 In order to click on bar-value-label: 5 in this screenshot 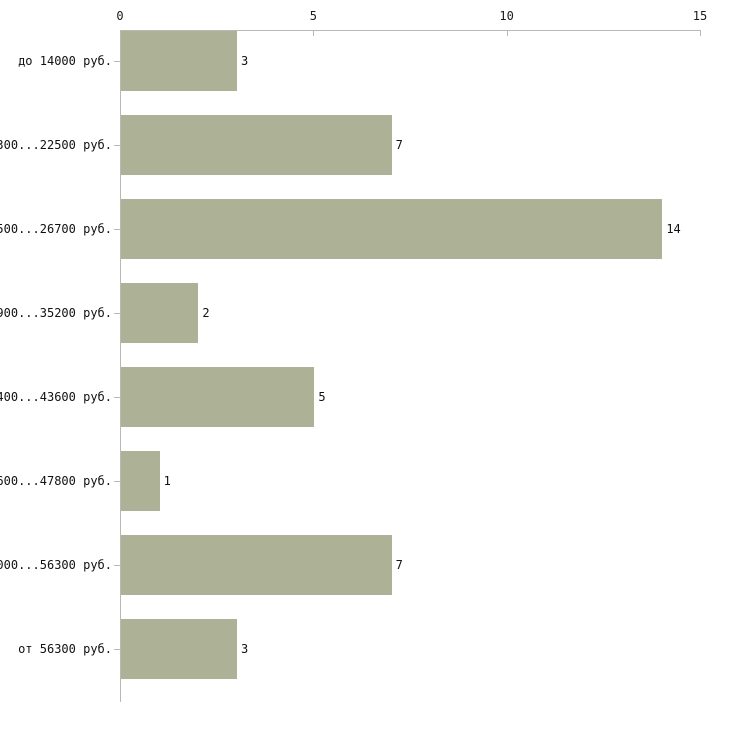, I will do `click(322, 397)`.